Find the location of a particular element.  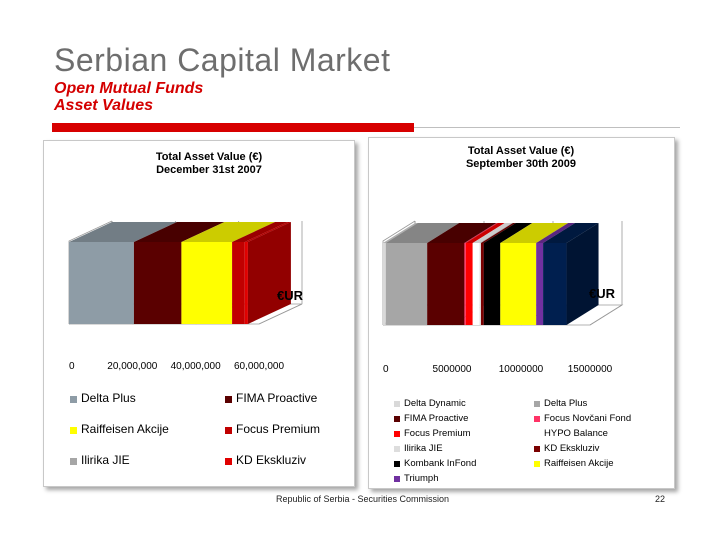

slide-subtitle-2: Asset Values is located at coordinates (104, 105).